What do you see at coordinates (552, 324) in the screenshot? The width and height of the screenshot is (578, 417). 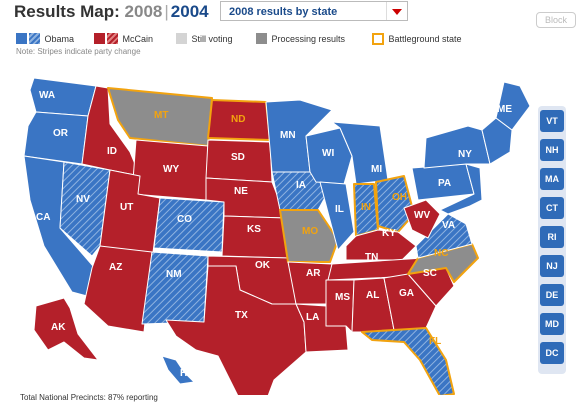 I see `state-button-md: MD` at bounding box center [552, 324].